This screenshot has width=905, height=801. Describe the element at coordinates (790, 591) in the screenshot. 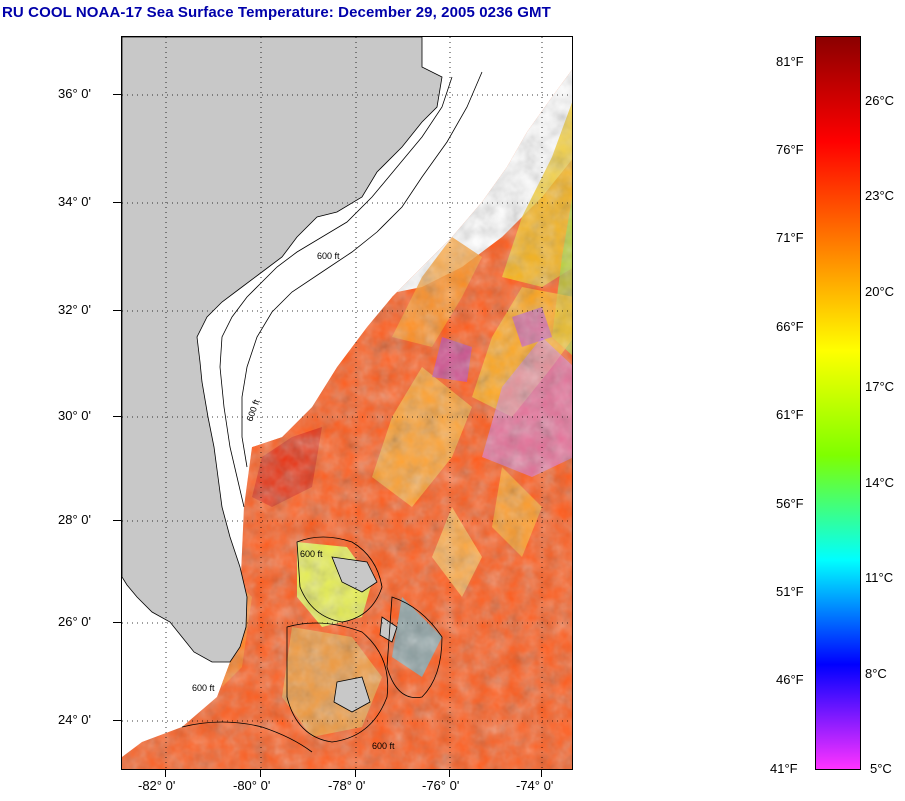

I see `colorbar-f-label: 51°F` at that location.